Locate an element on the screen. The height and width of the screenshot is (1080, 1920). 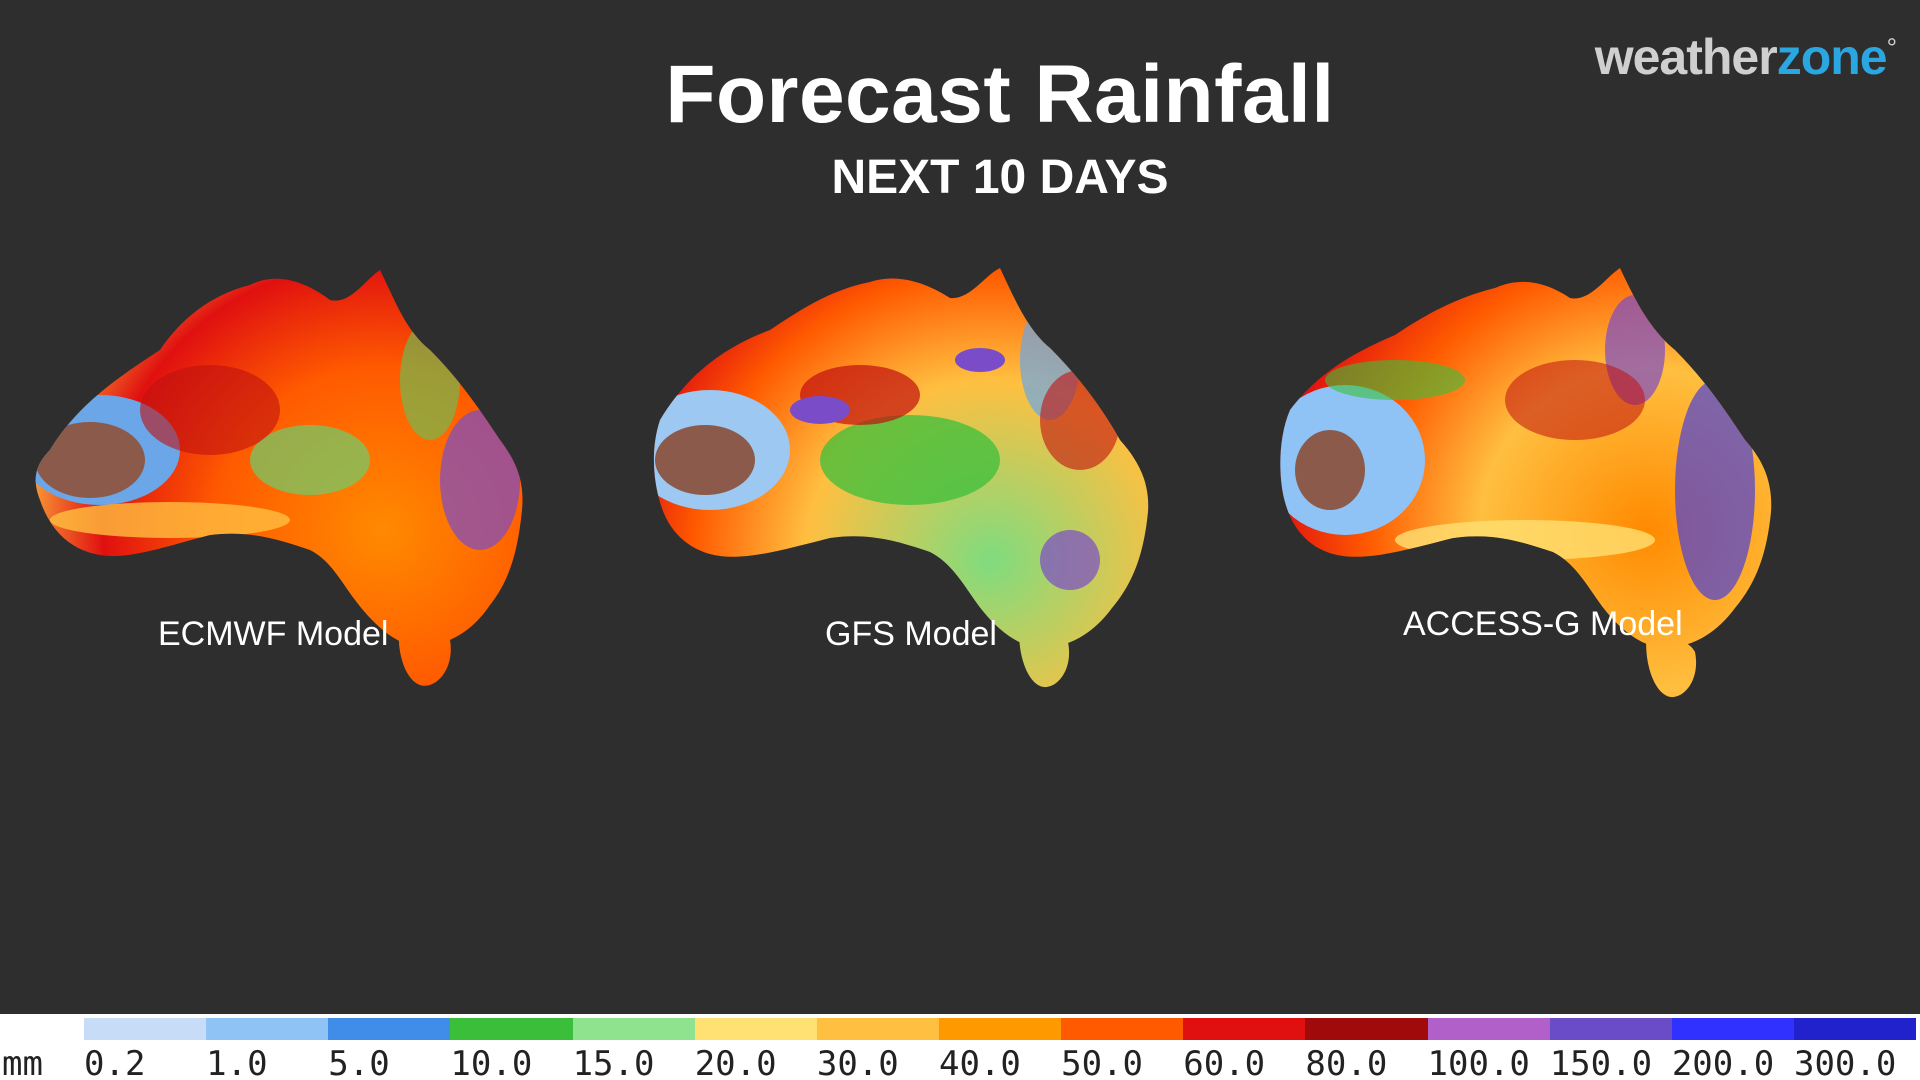
map-label-ecmwf: ECMWF Model is located at coordinates (273, 634).